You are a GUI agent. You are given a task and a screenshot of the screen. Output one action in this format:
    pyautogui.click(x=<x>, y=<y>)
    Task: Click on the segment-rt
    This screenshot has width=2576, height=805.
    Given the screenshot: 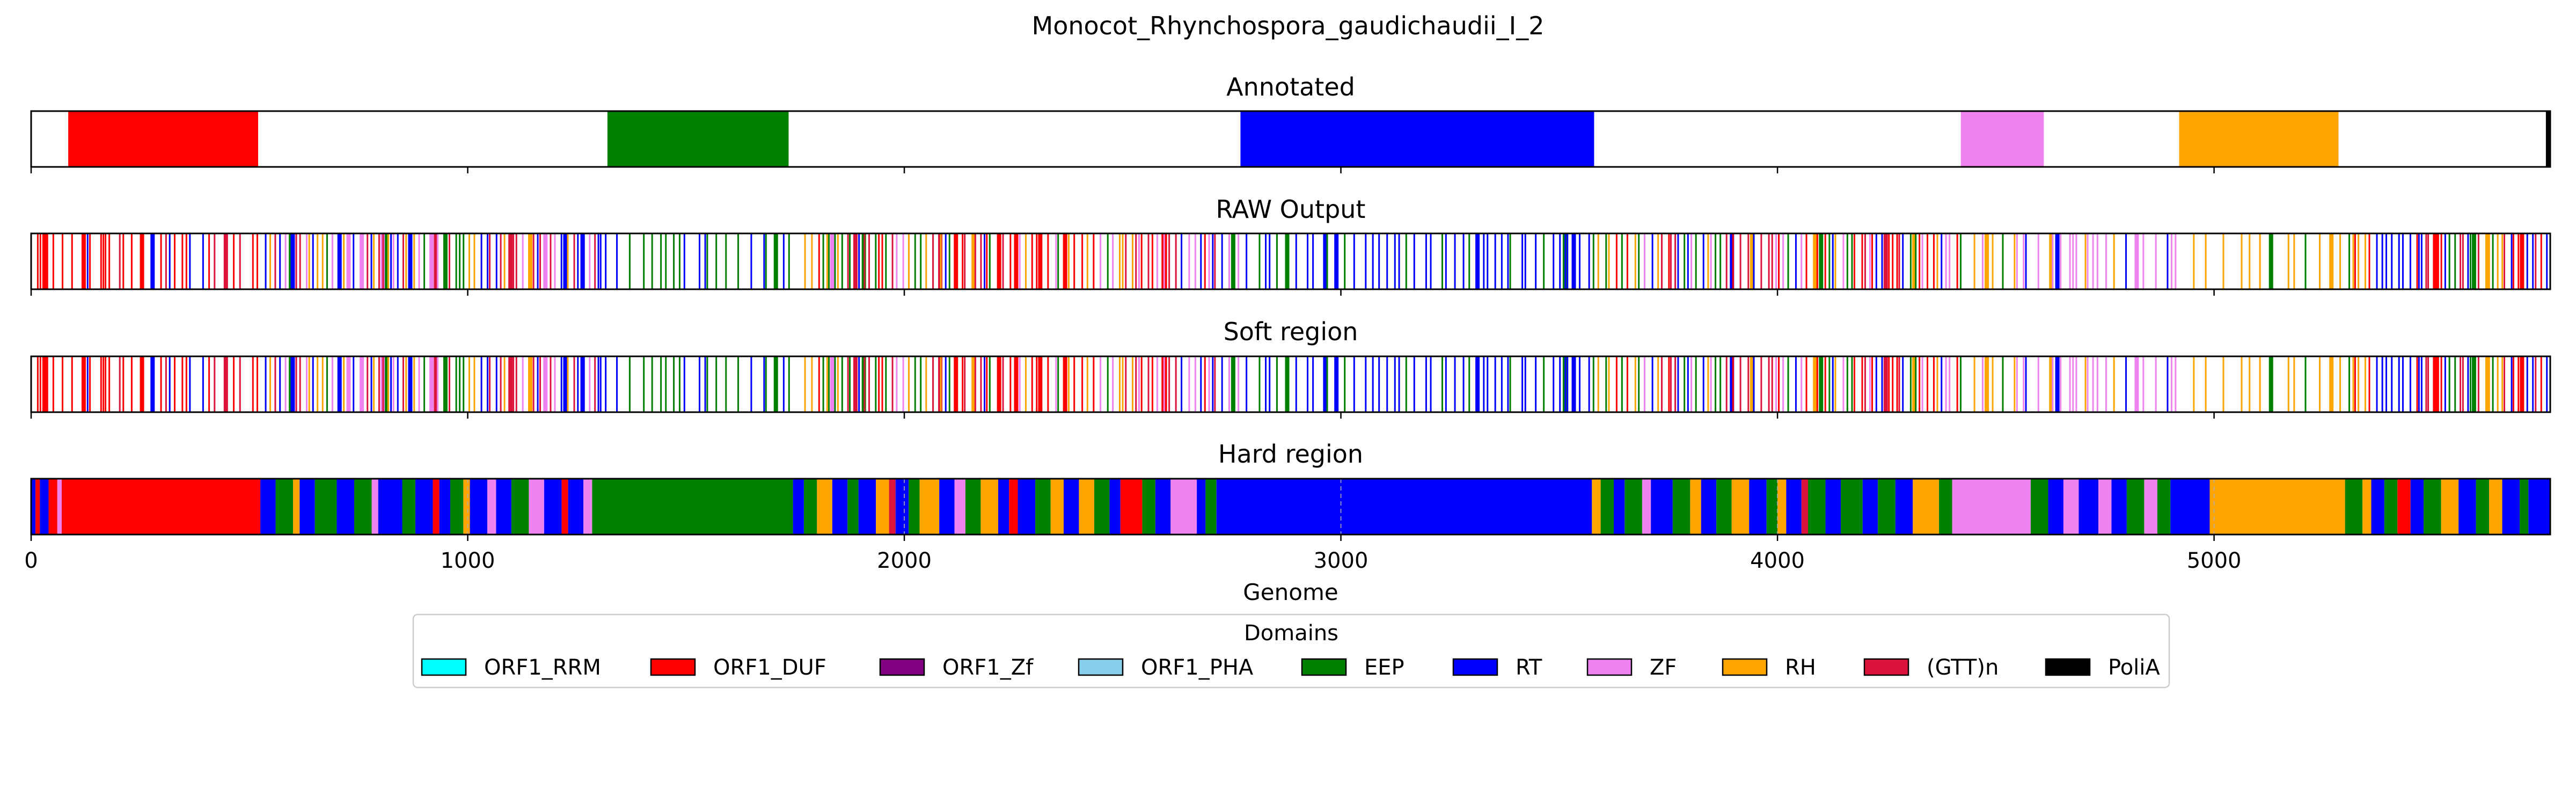 What is the action you would take?
    pyautogui.click(x=1201, y=507)
    